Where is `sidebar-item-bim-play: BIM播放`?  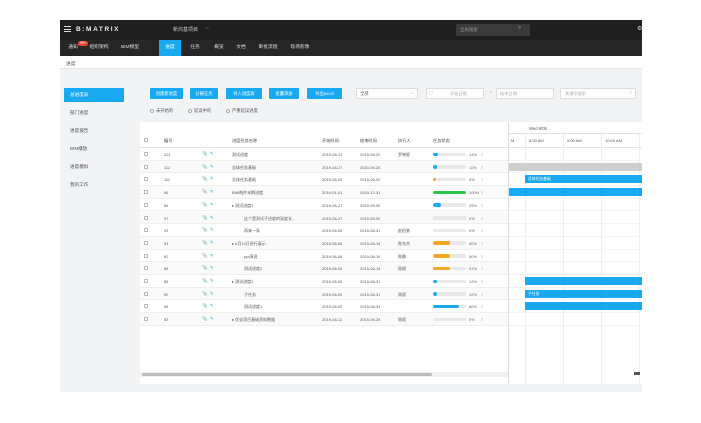
sidebar-item-bim-play: BIM播放 is located at coordinates (79, 148).